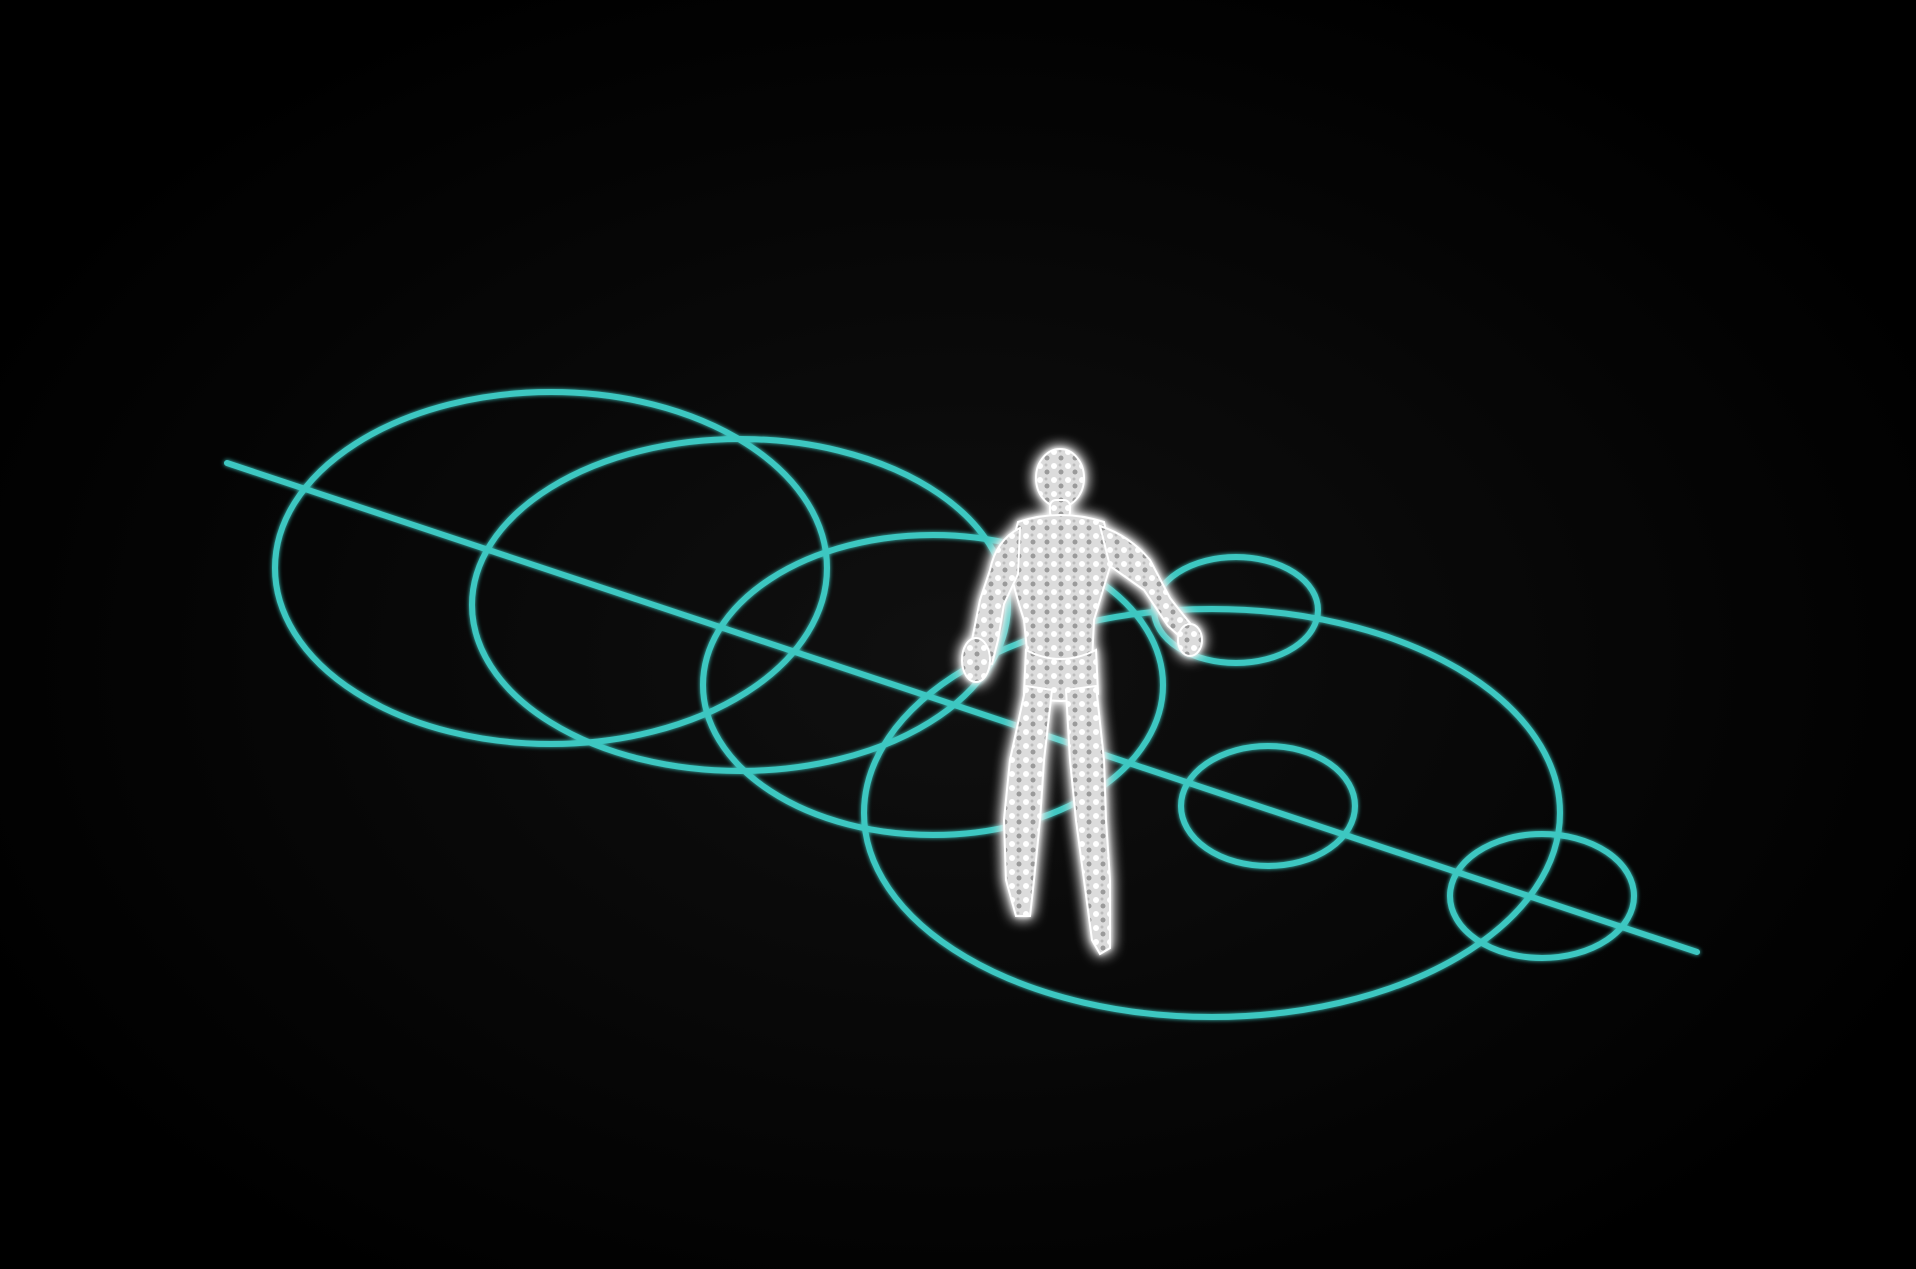 This screenshot has height=1269, width=1916. What do you see at coordinates (1087, 820) in the screenshot?
I see `character-leg-right` at bounding box center [1087, 820].